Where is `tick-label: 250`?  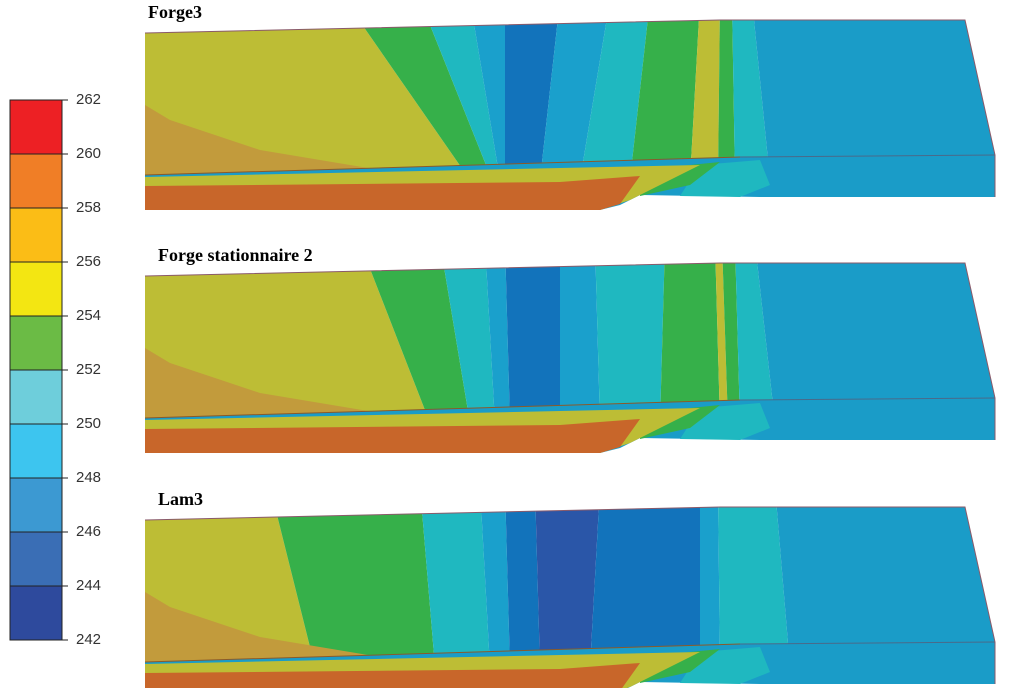 tick-label: 250 is located at coordinates (88, 423).